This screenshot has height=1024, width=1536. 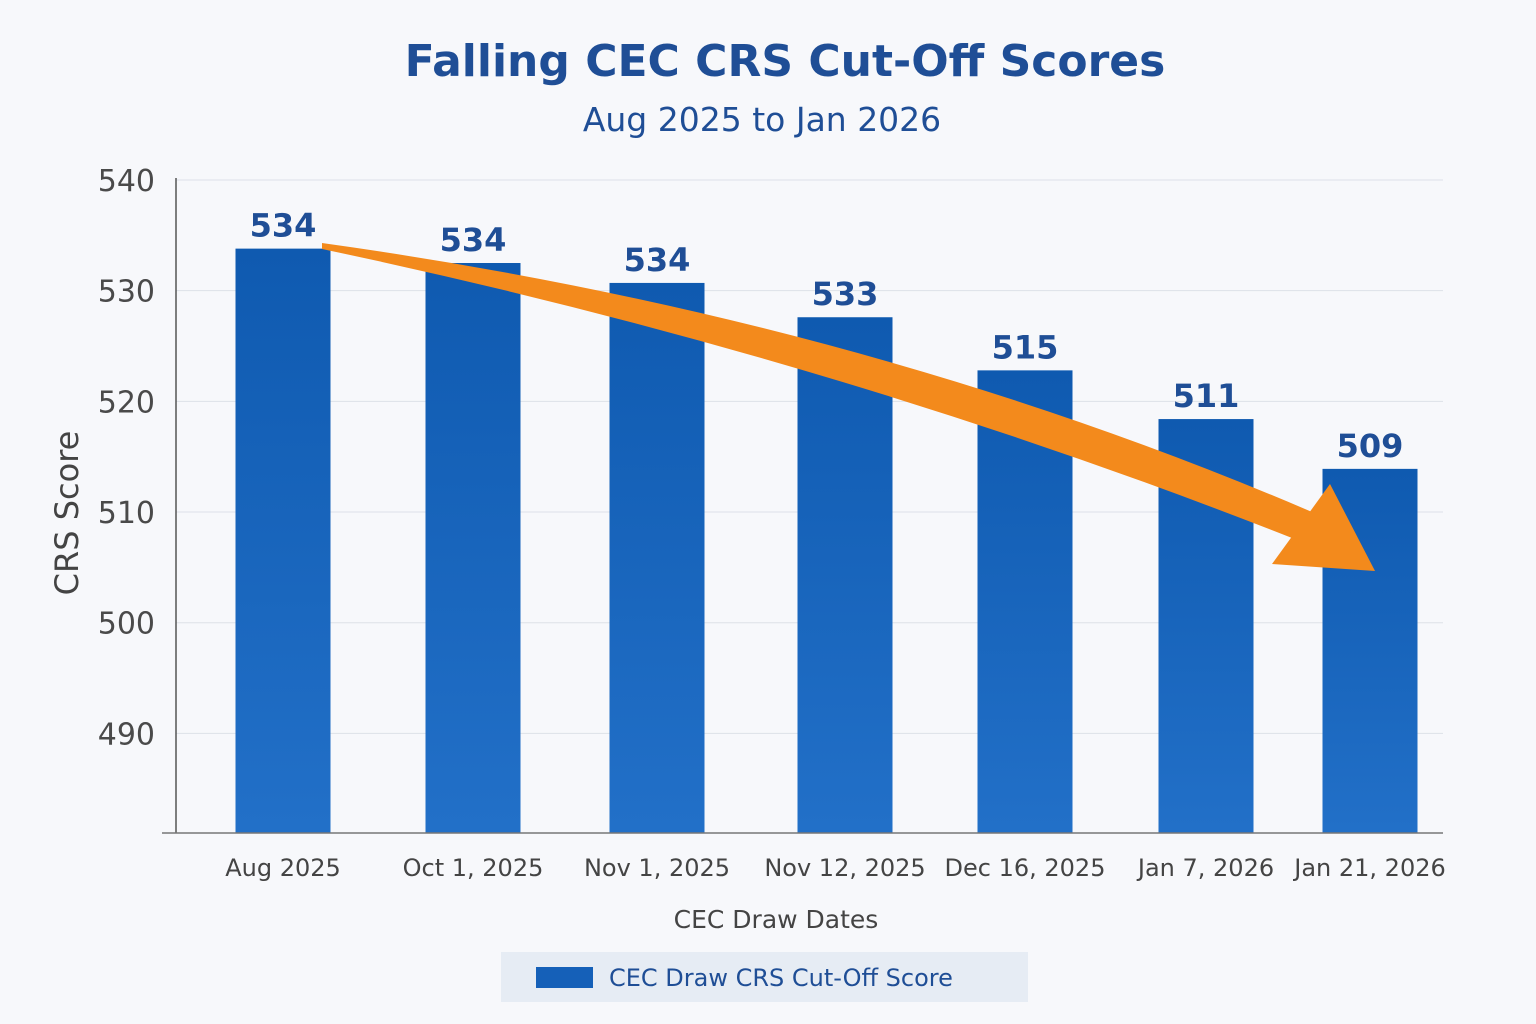 I want to click on x-tick-label: Nov 1, 2025, so click(x=657, y=868).